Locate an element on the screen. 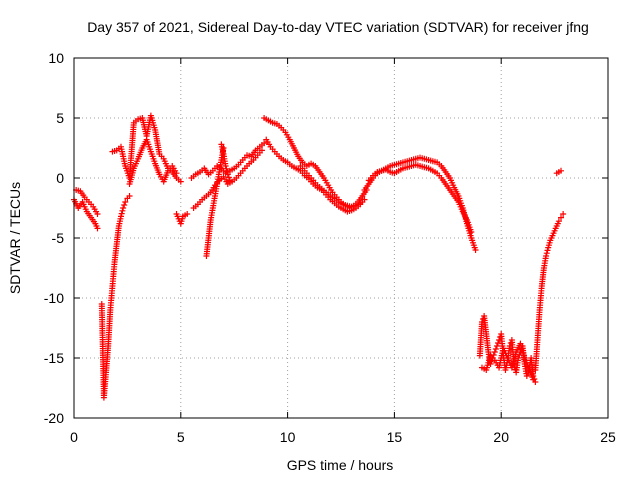 The image size is (640, 485). y-tick-label: -5 is located at coordinates (58, 238).